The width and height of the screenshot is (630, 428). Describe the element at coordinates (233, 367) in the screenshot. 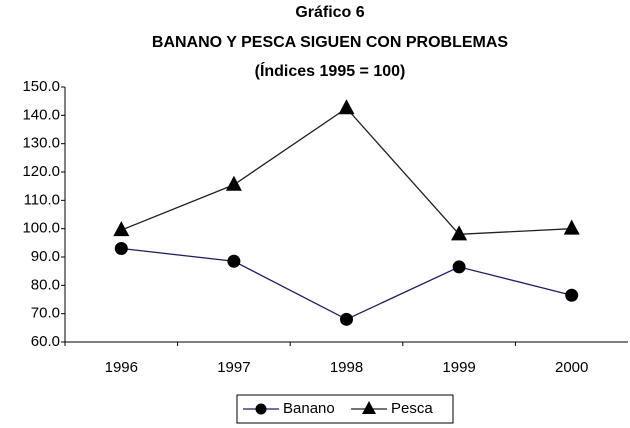

I see `x-tick-label: 1997` at that location.